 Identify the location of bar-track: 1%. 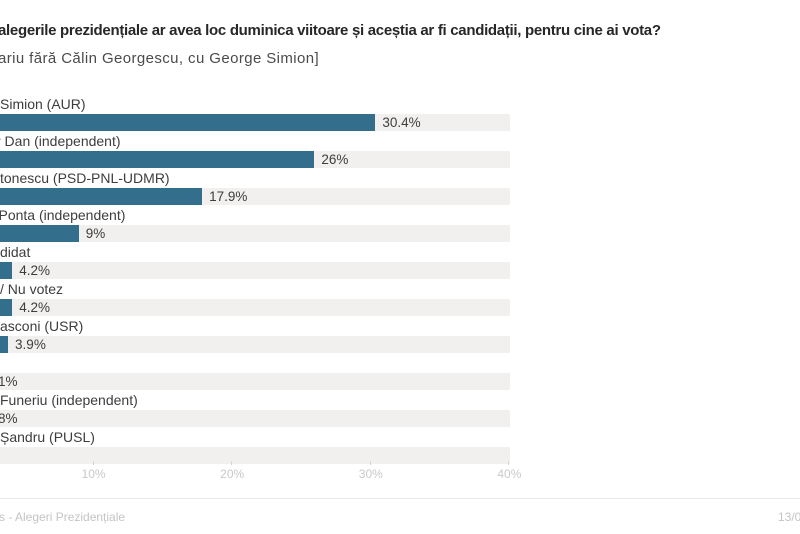
(255, 381).